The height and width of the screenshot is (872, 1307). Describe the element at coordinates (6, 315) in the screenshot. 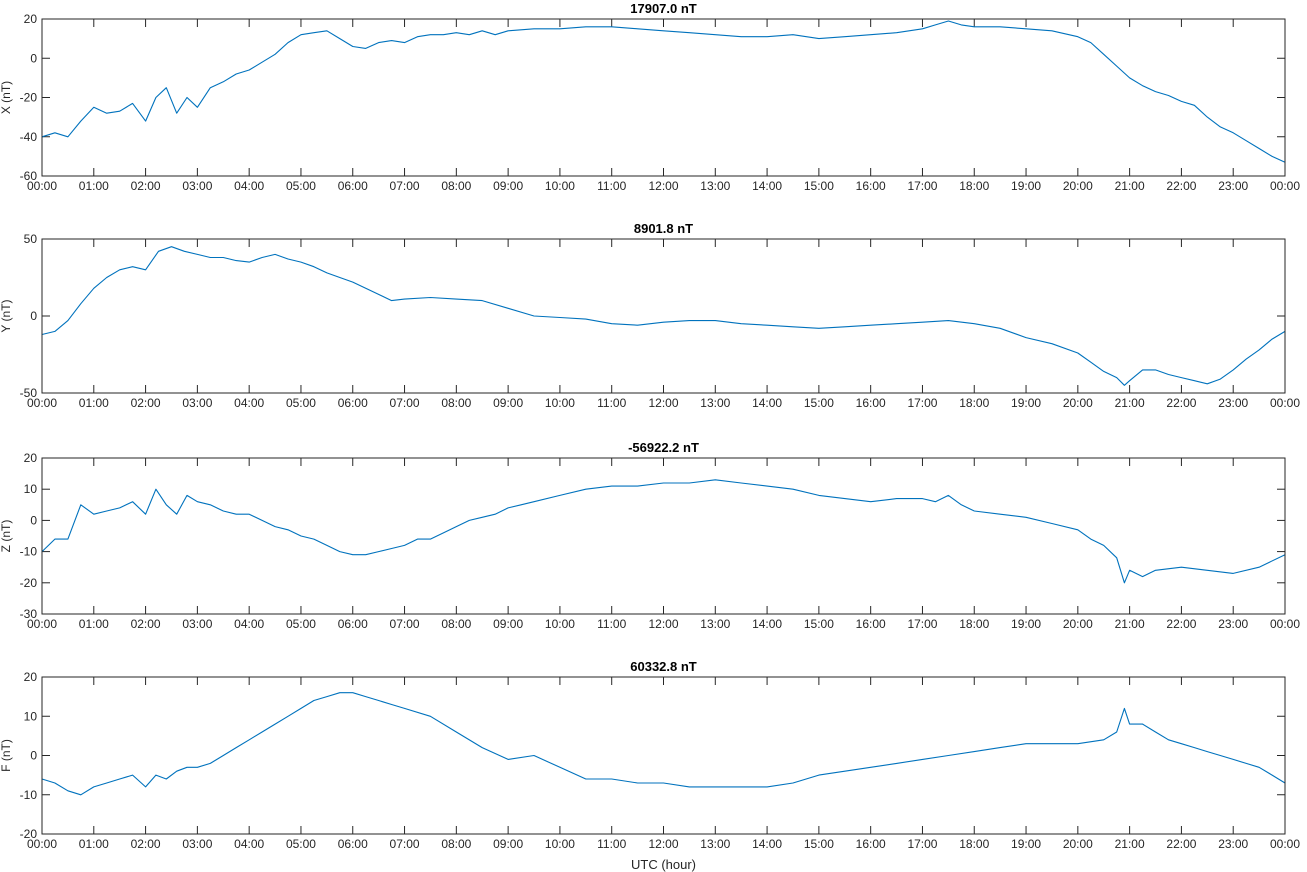

I see `y-axis-label: Y (nT)` at that location.